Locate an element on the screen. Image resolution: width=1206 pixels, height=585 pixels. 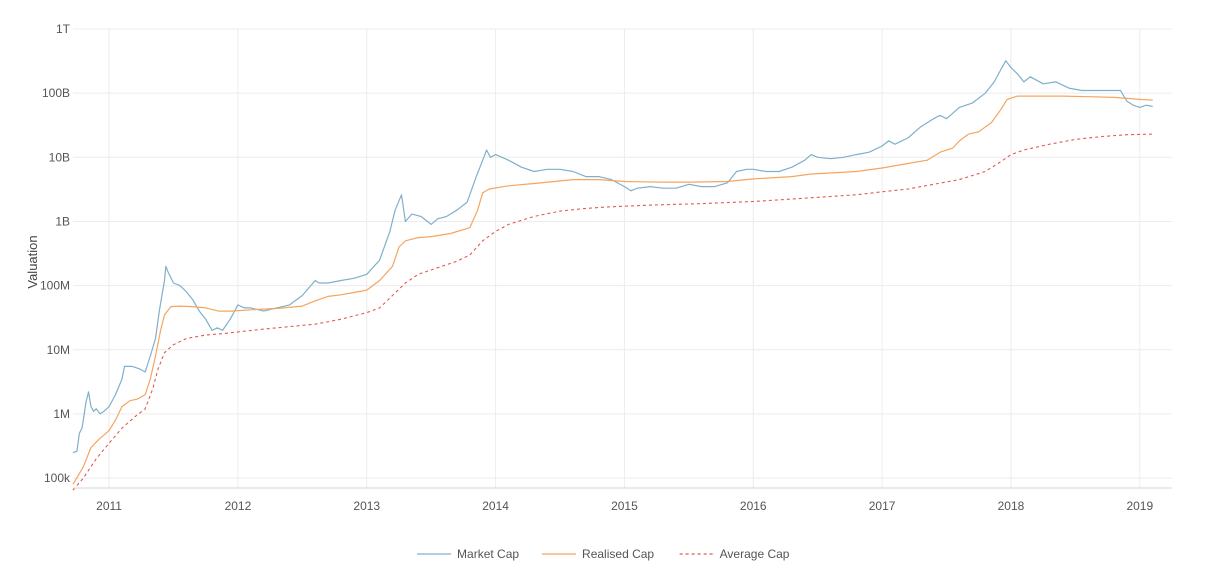
y-tick-label: 1M is located at coordinates (61, 414).